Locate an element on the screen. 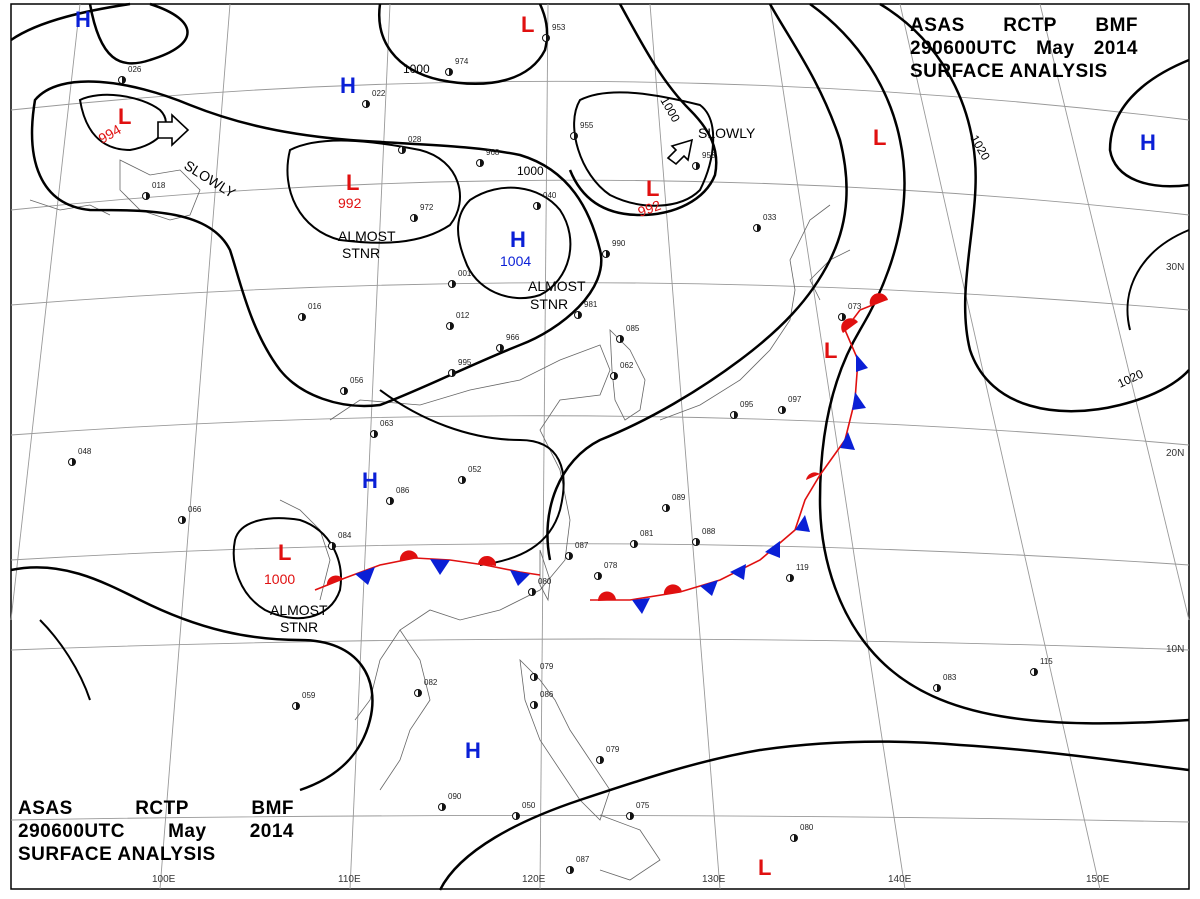 Image resolution: width=1200 pixels, height=899 pixels. station-pressure: 974 is located at coordinates (462, 61).